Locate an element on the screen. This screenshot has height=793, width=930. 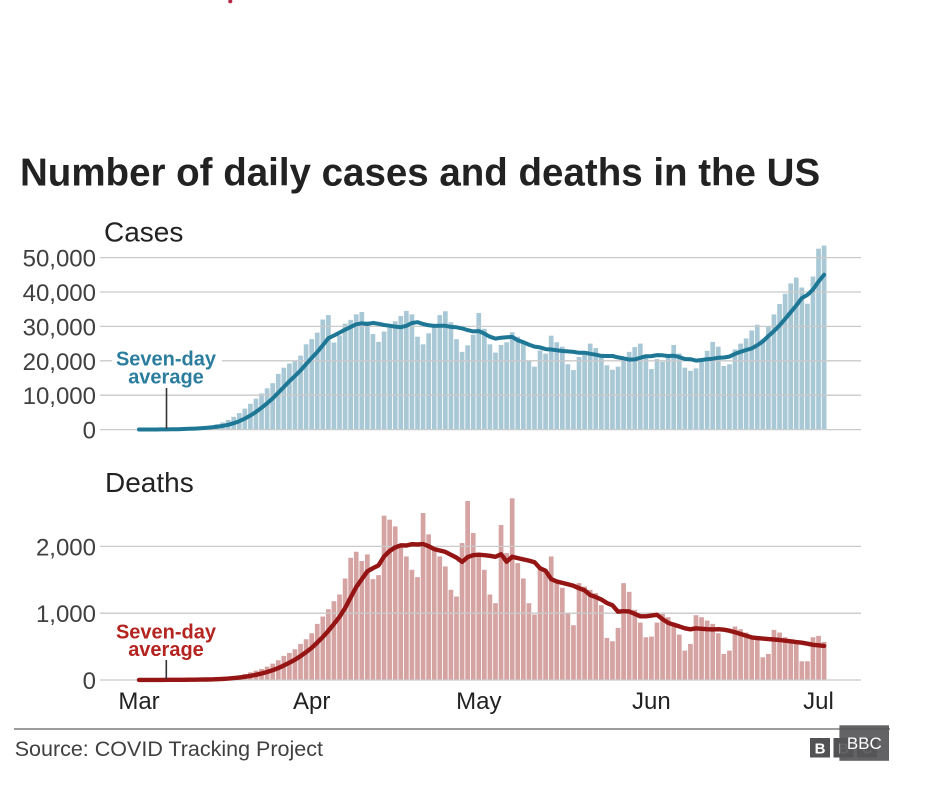
svg-text: Source: COVID Tracking Project is located at coordinates (169, 749).